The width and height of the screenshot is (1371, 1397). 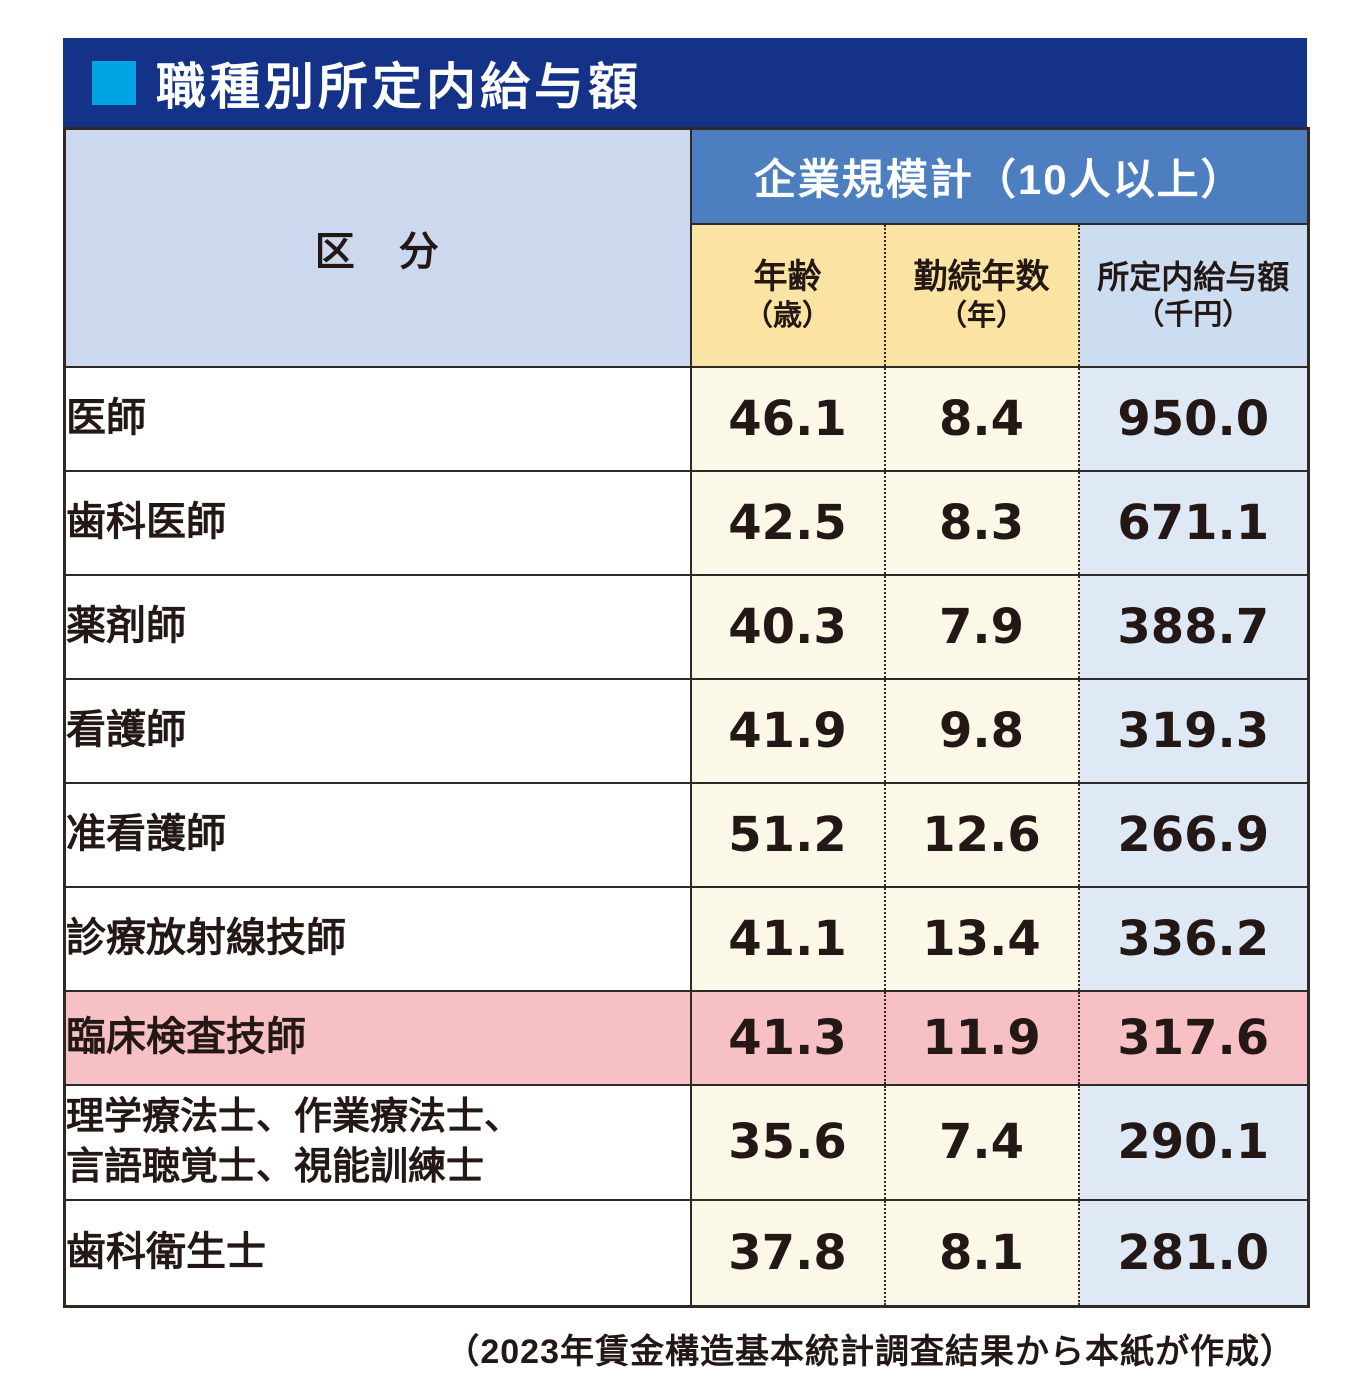 What do you see at coordinates (377, 1037) in the screenshot?
I see `category-cell: 臨床検査技師` at bounding box center [377, 1037].